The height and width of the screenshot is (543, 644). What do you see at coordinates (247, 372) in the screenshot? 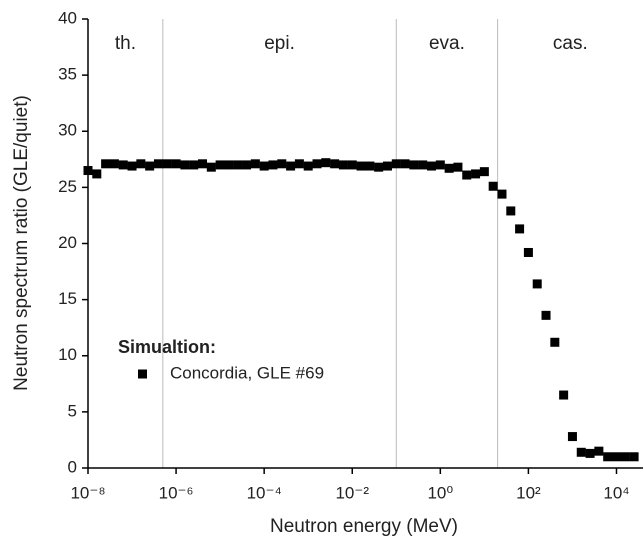
I see `legend-label: Concordia, GLE #69` at bounding box center [247, 372].